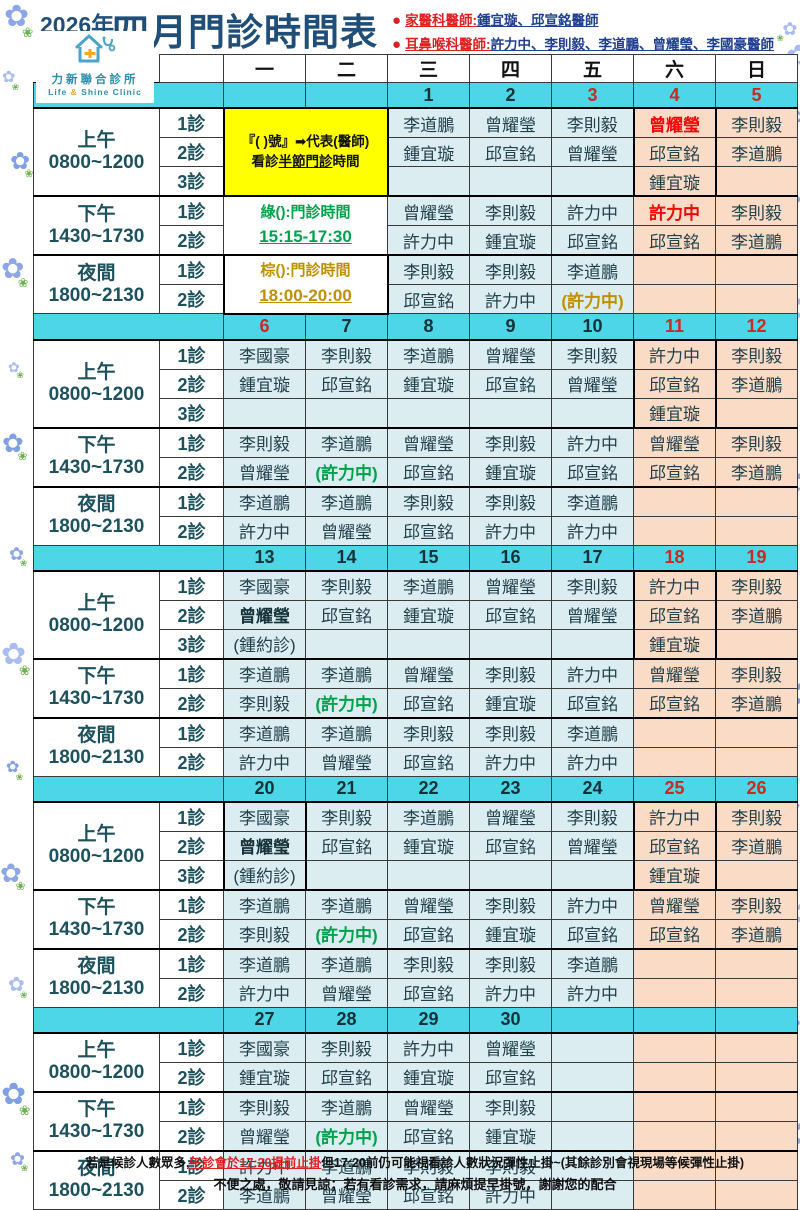 Image resolution: width=800 pixels, height=1210 pixels. Describe the element at coordinates (264, 1047) in the screenshot. I see `doctor-cell: 李國豪` at that location.